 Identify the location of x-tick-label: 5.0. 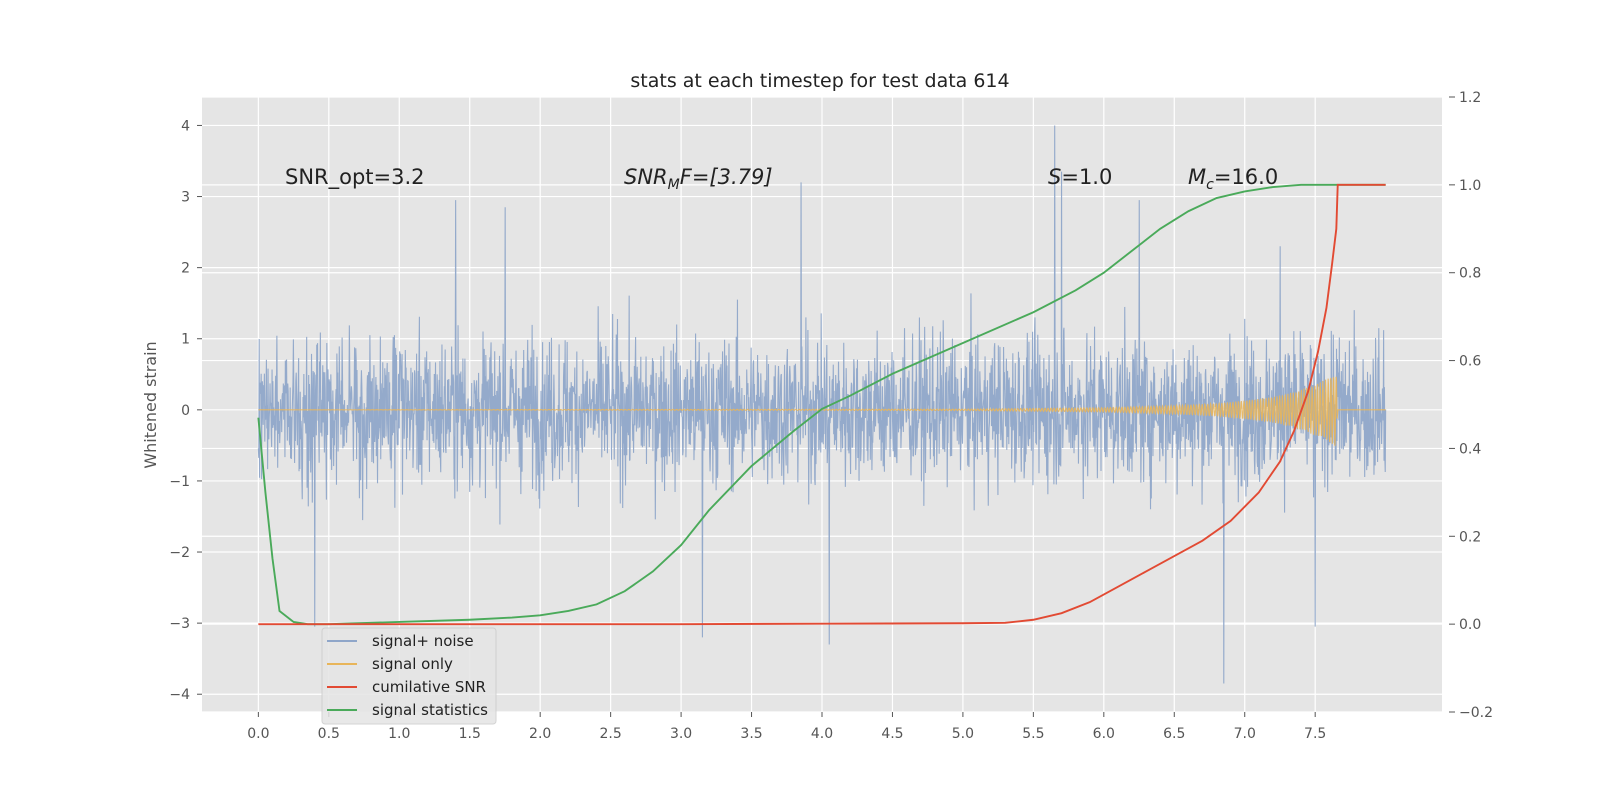
(963, 734).